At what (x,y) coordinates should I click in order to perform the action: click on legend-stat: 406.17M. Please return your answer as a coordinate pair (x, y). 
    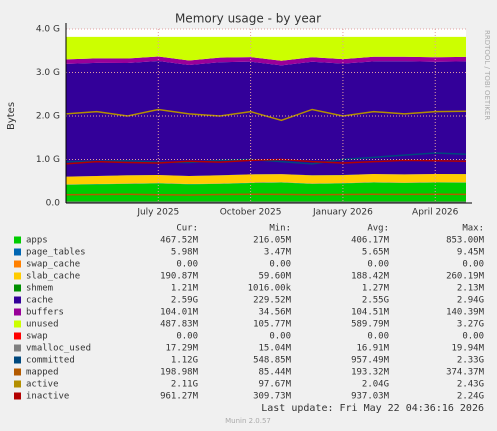
    Looking at the image, I should click on (370, 241).